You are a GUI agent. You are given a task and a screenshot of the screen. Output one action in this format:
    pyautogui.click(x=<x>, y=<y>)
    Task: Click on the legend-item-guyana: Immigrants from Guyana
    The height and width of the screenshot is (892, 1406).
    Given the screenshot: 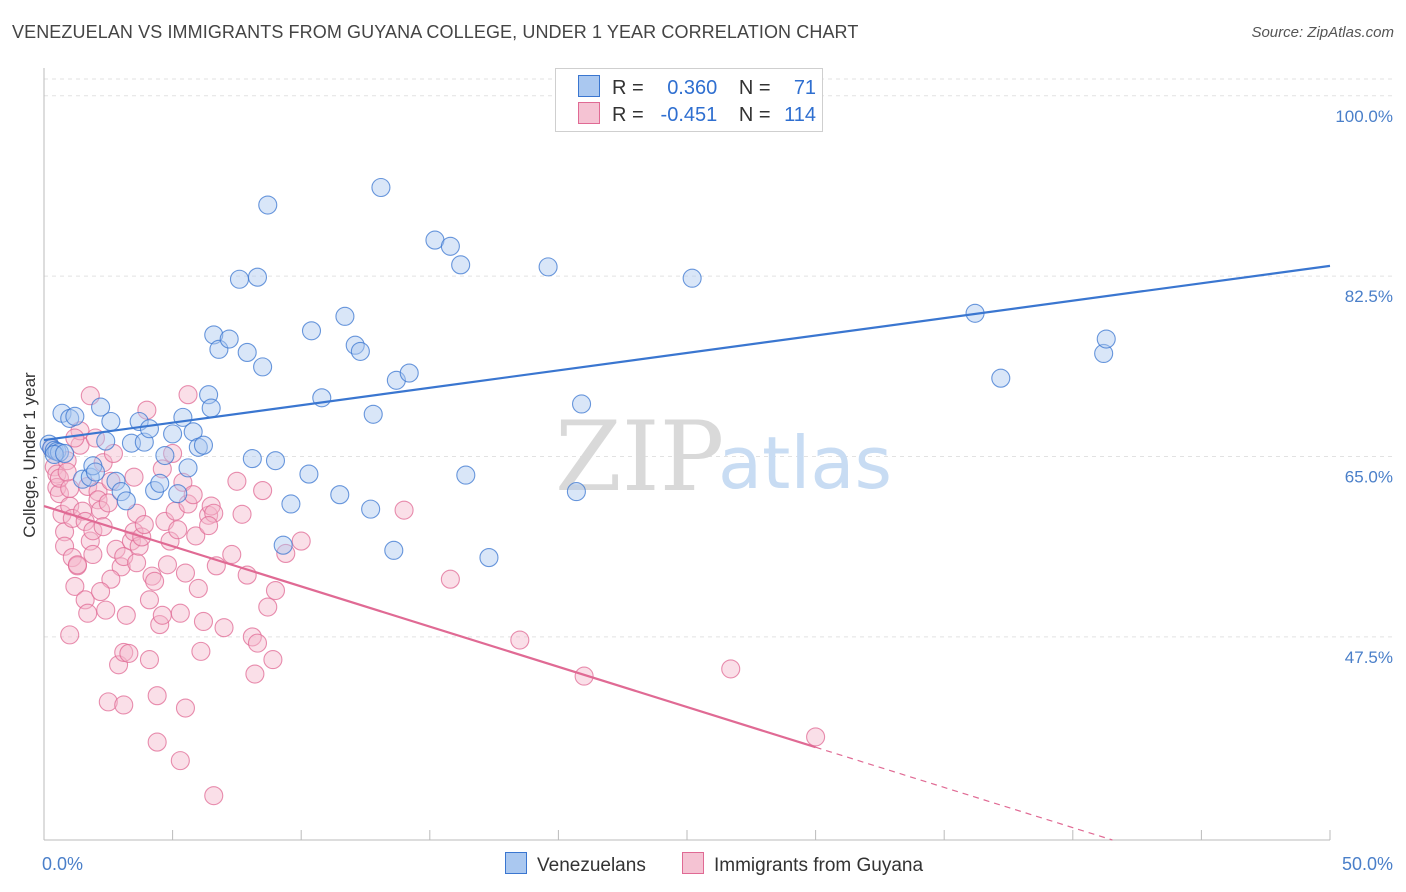 What is the action you would take?
    pyautogui.click(x=802, y=864)
    